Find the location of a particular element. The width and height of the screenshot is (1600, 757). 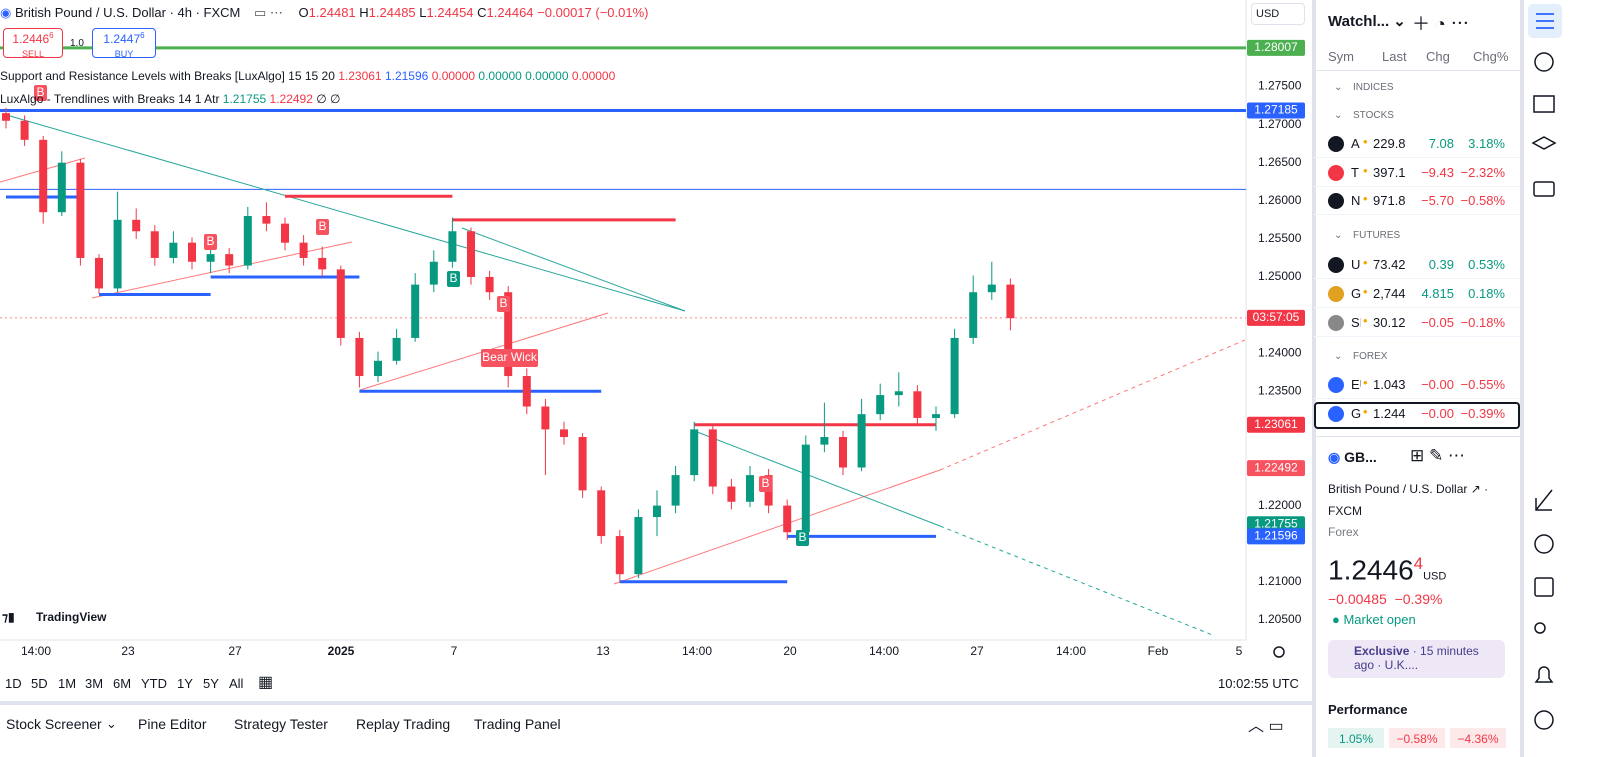

section: FUTURES is located at coordinates (1377, 235).